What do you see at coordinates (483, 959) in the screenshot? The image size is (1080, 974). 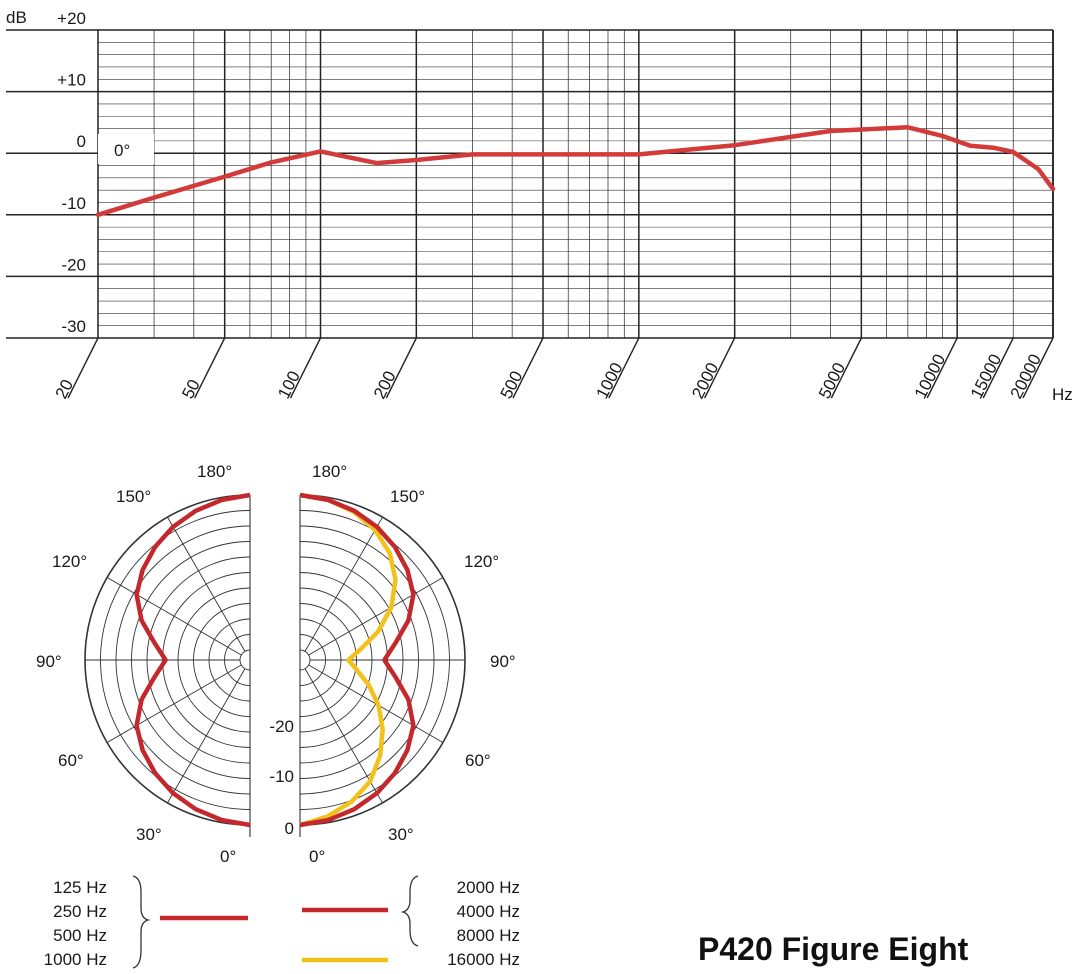 I see `legend-label-yellow: 16000 Hz` at bounding box center [483, 959].